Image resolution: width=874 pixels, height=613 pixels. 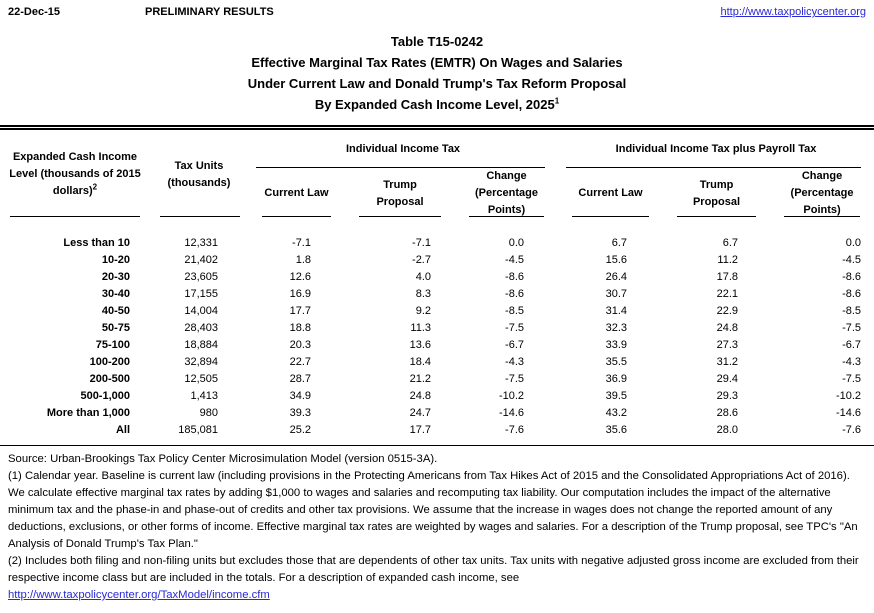 What do you see at coordinates (437, 362) in the screenshot?
I see `table-row: 100-200 32,894 22.7 18.4 -4.3 35.5 31.2 -4.3` at bounding box center [437, 362].